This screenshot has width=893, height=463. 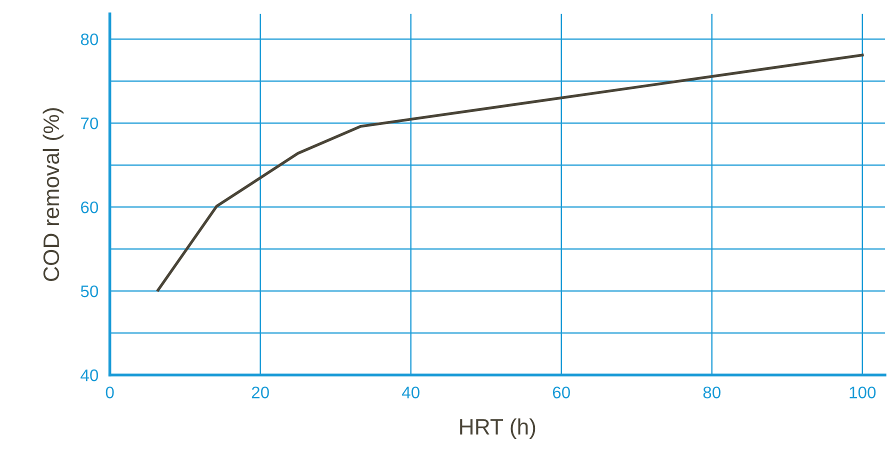 What do you see at coordinates (89, 375) in the screenshot?
I see `y-tick-label: 40` at bounding box center [89, 375].